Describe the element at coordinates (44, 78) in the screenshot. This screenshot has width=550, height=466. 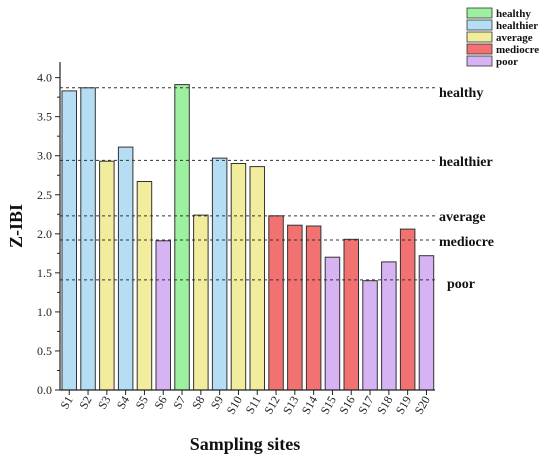
I see `y-tick-label: 4.0` at that location.